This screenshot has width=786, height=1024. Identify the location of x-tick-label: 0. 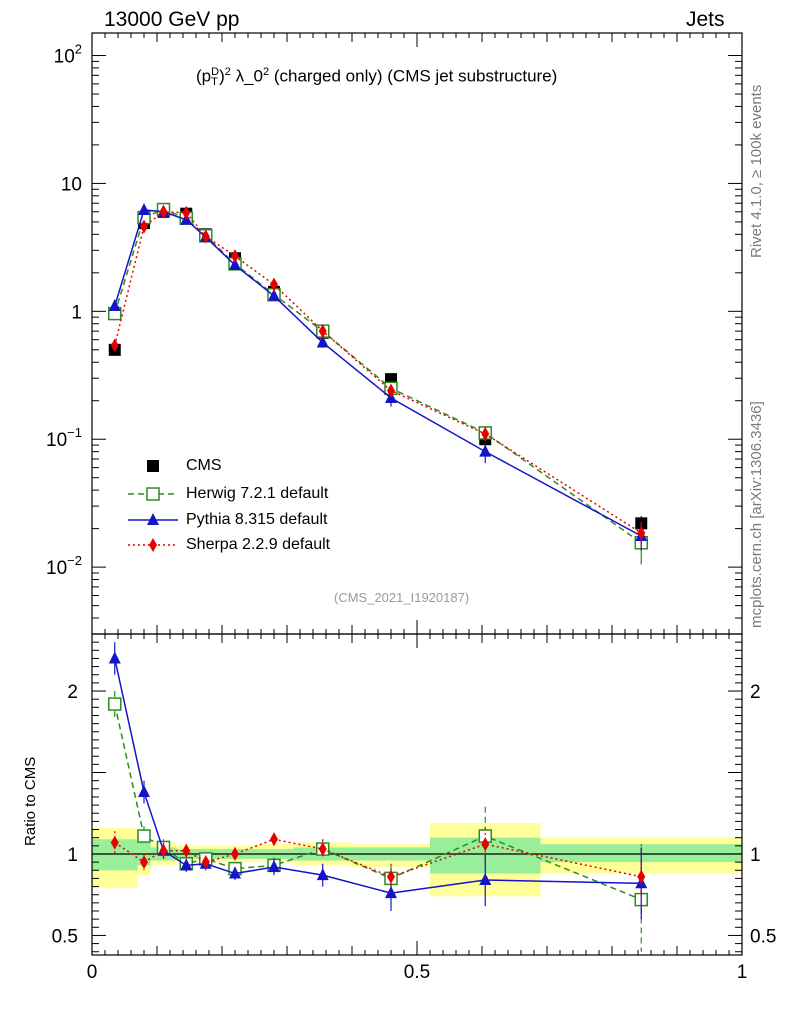
(92, 972).